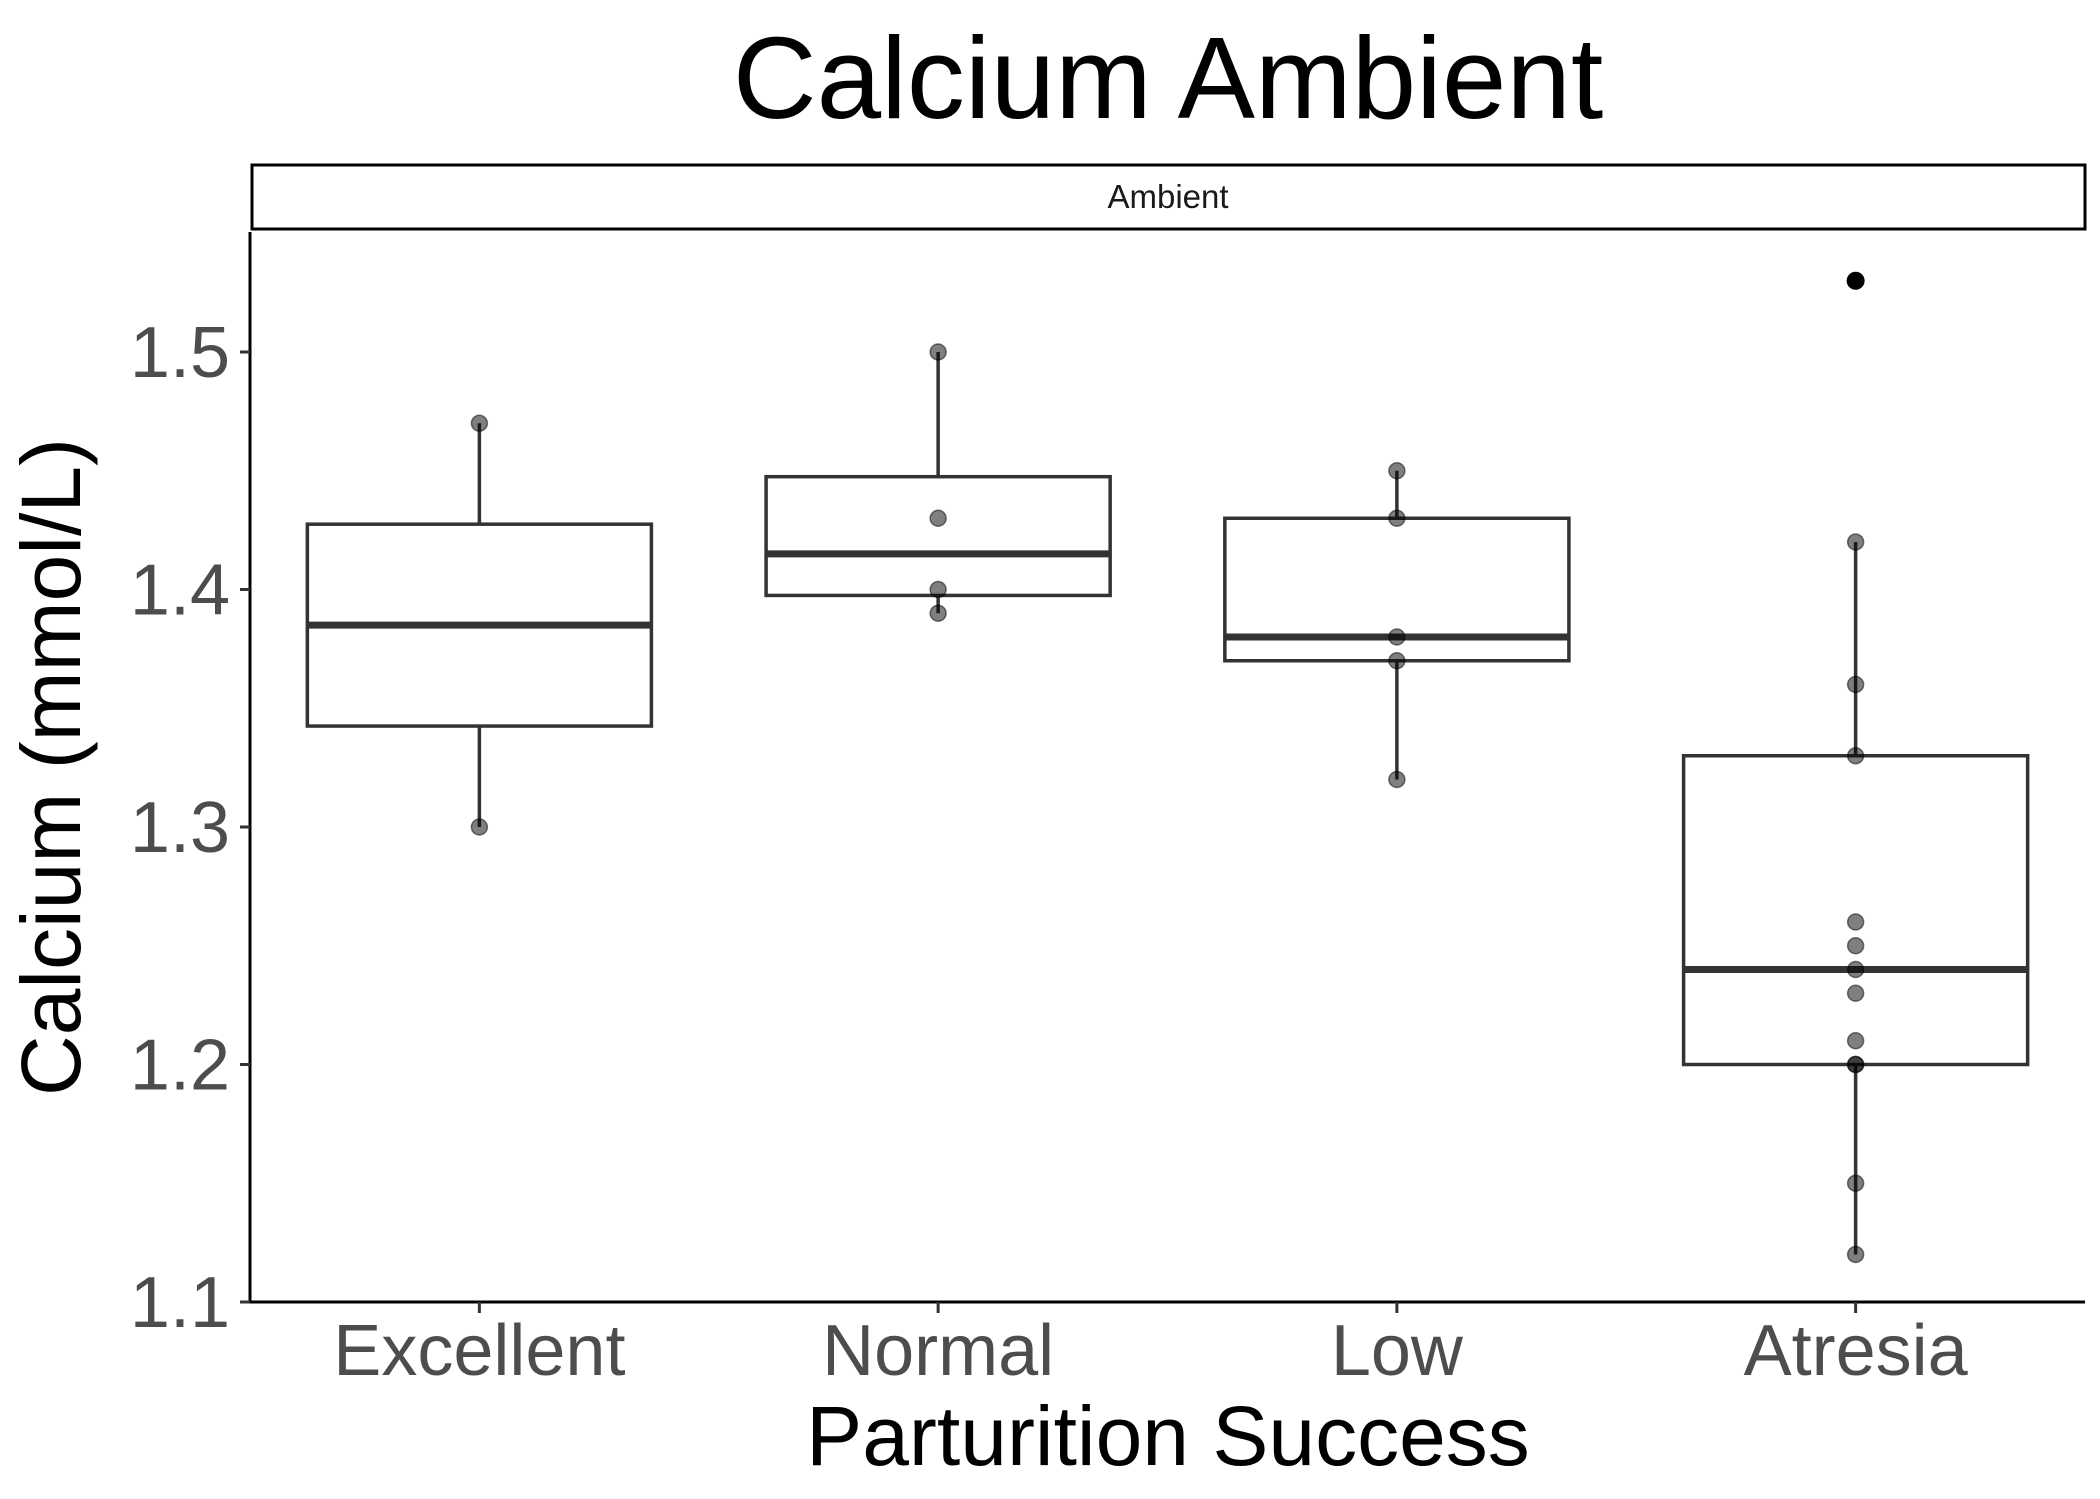  I want to click on points-low, so click(1397, 625).